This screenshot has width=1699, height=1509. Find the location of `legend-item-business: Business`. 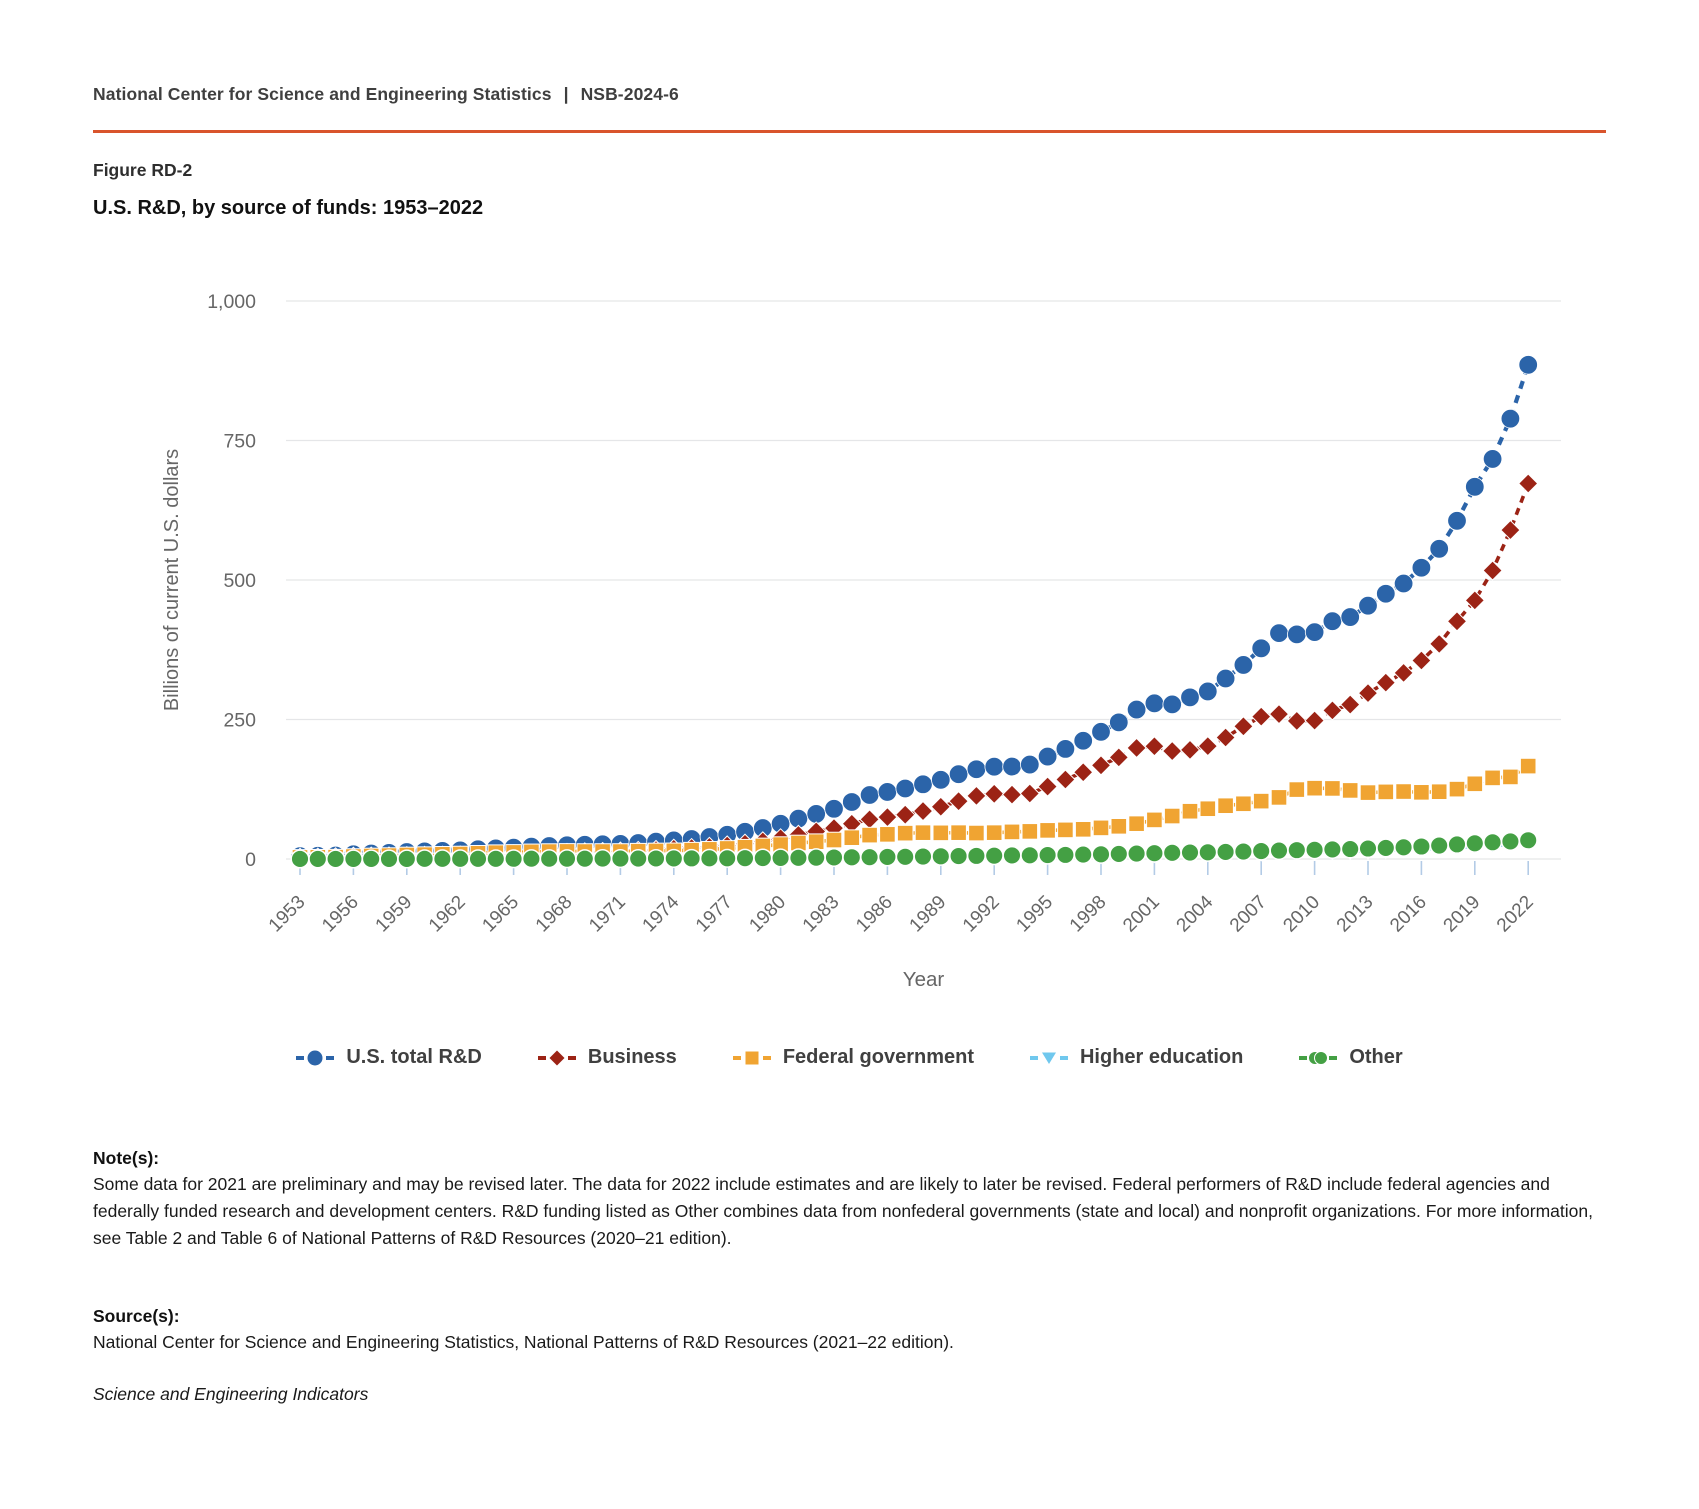

legend-item-business: Business is located at coordinates (607, 1057).